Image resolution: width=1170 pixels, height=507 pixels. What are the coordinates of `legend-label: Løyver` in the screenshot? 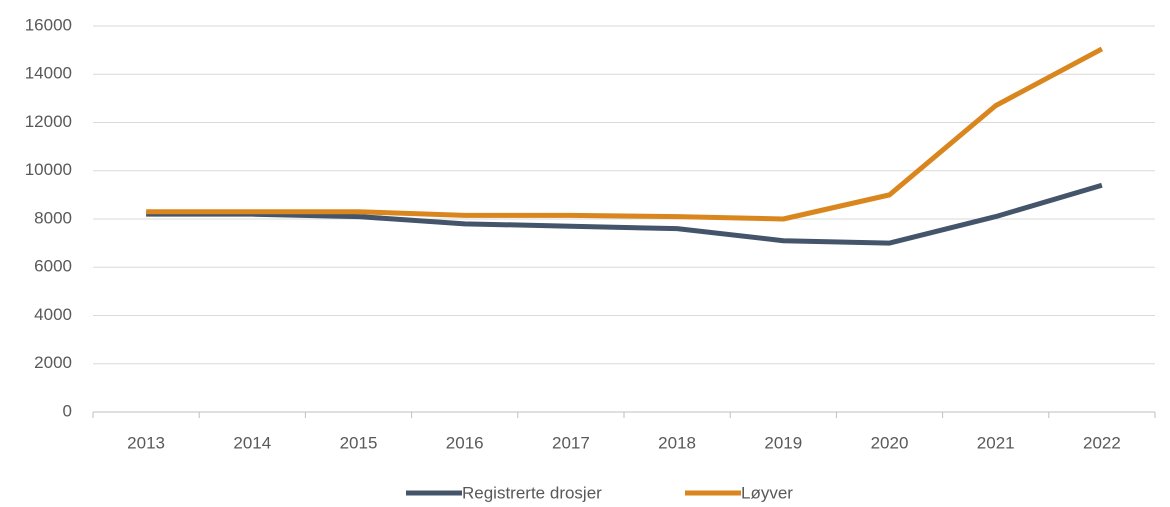 It's located at (767, 492).